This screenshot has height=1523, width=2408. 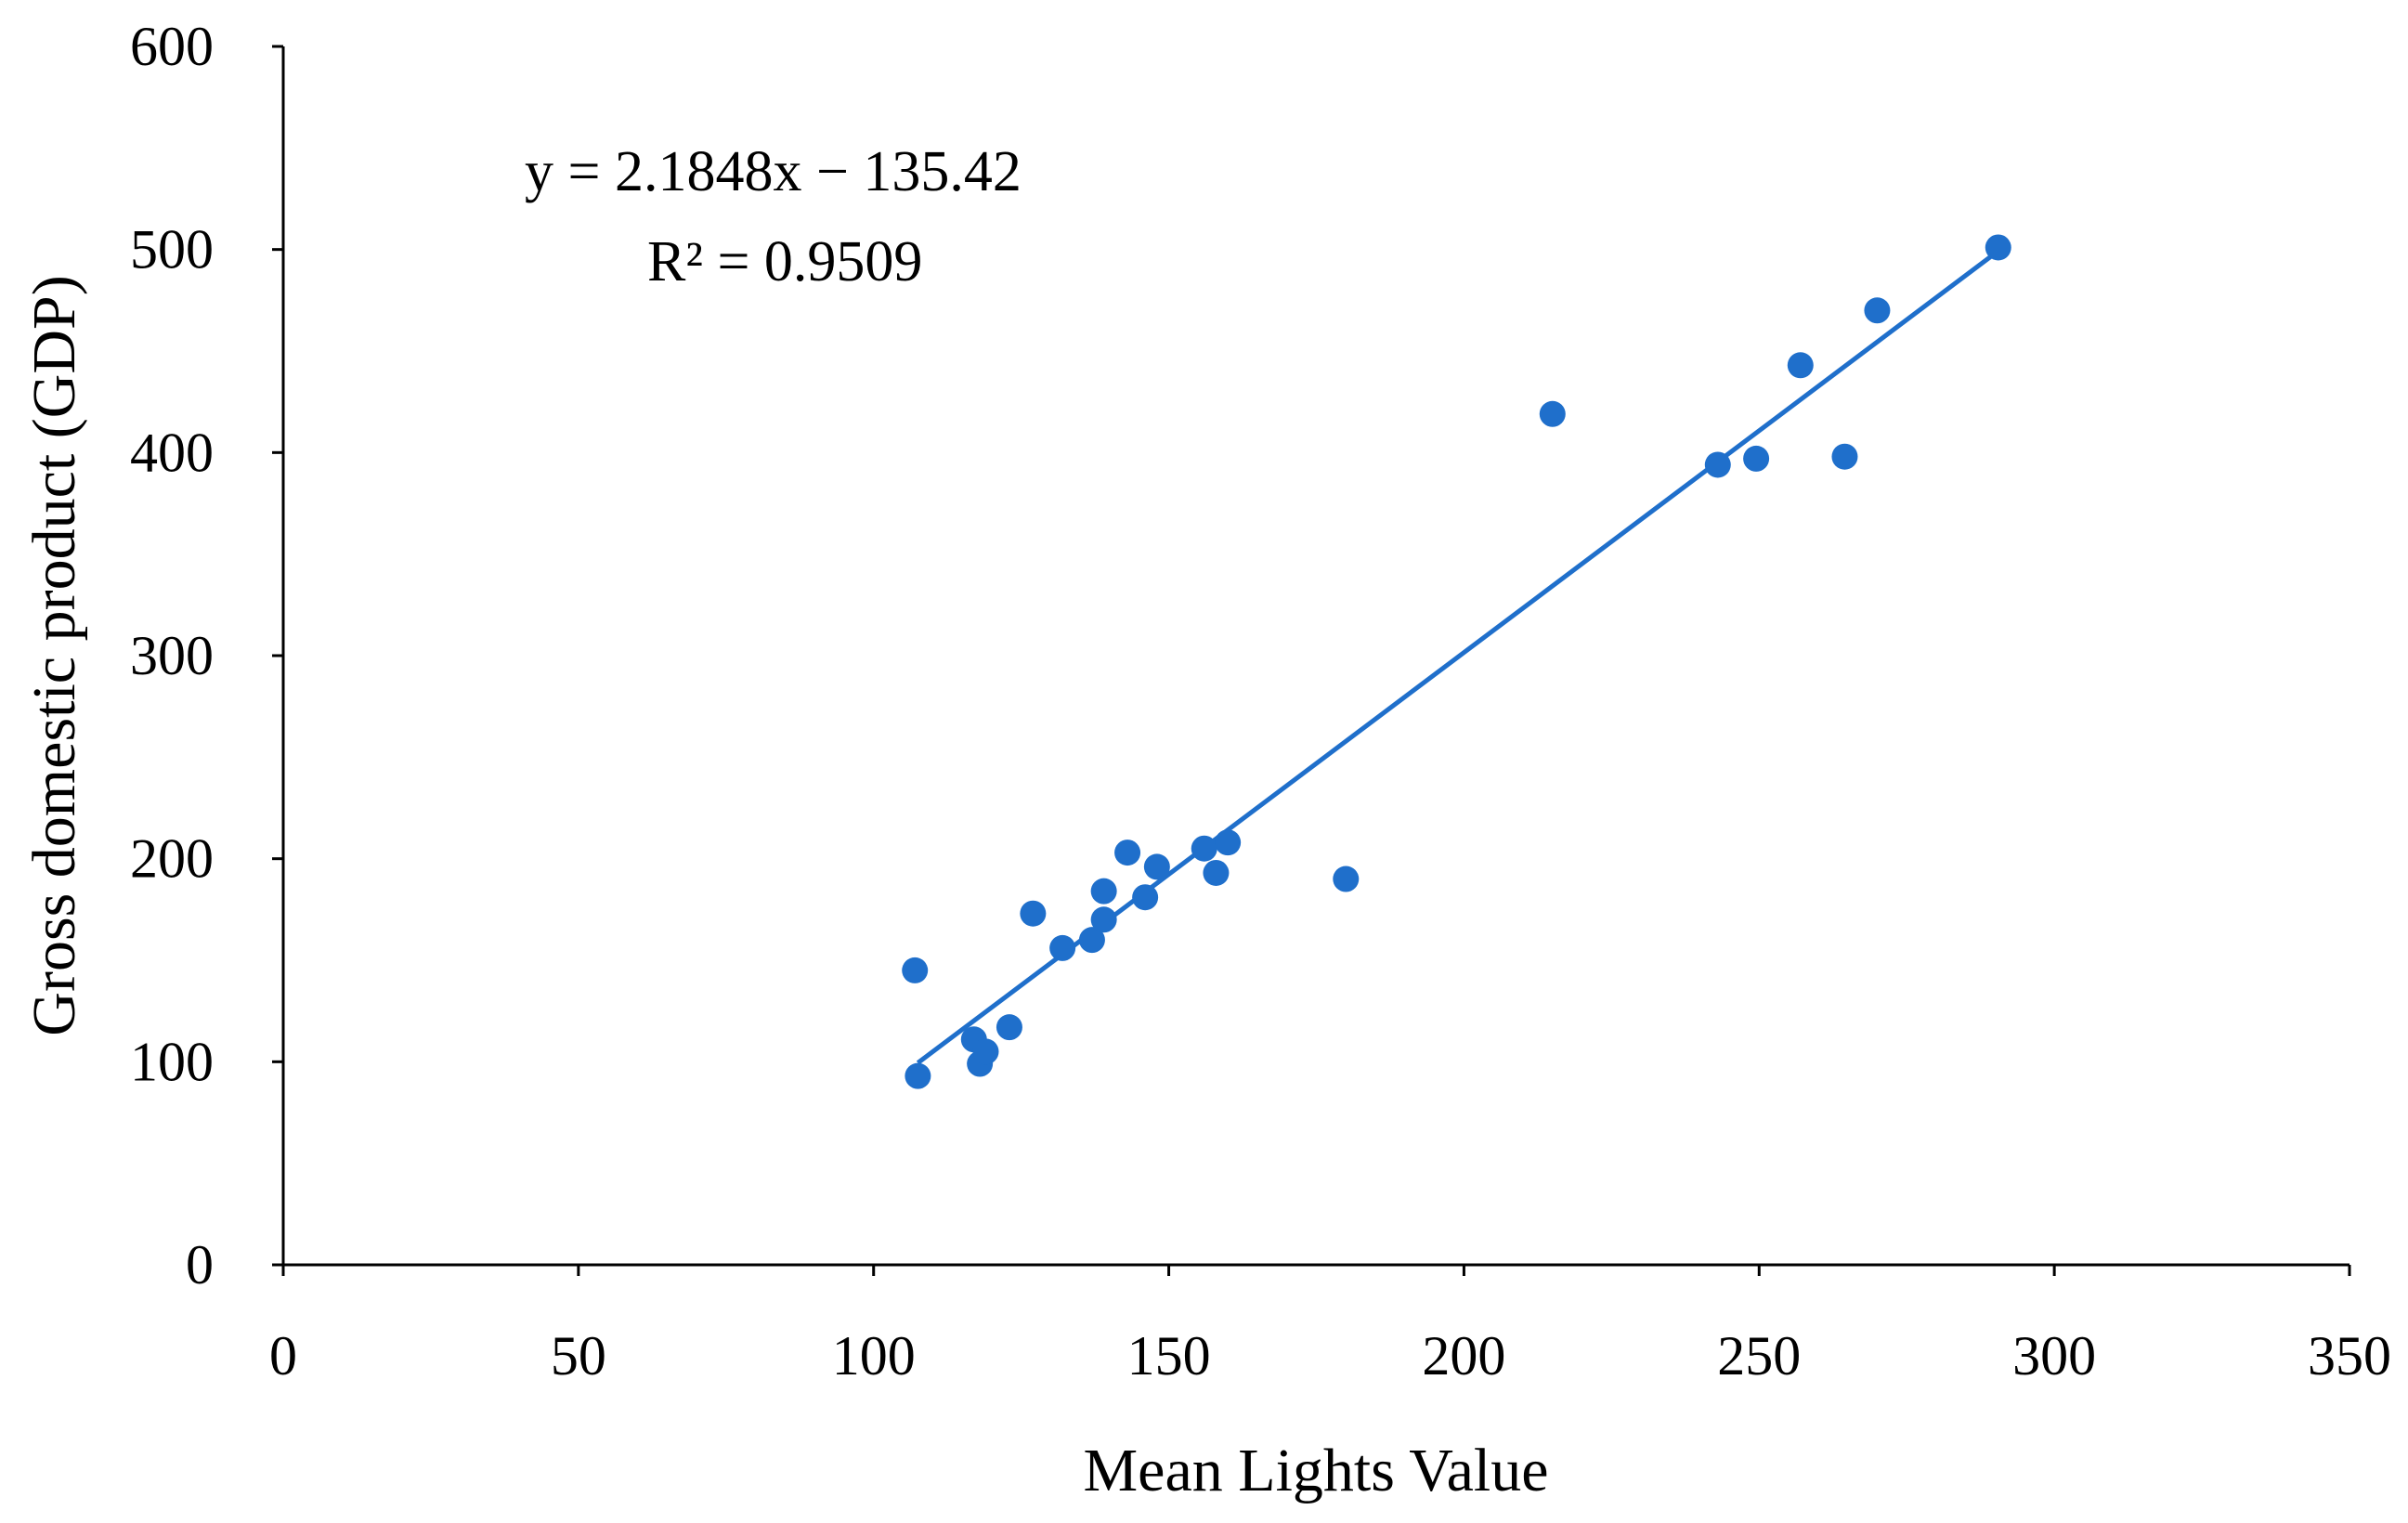 What do you see at coordinates (1759, 1355) in the screenshot?
I see `x-tick-label: 250` at bounding box center [1759, 1355].